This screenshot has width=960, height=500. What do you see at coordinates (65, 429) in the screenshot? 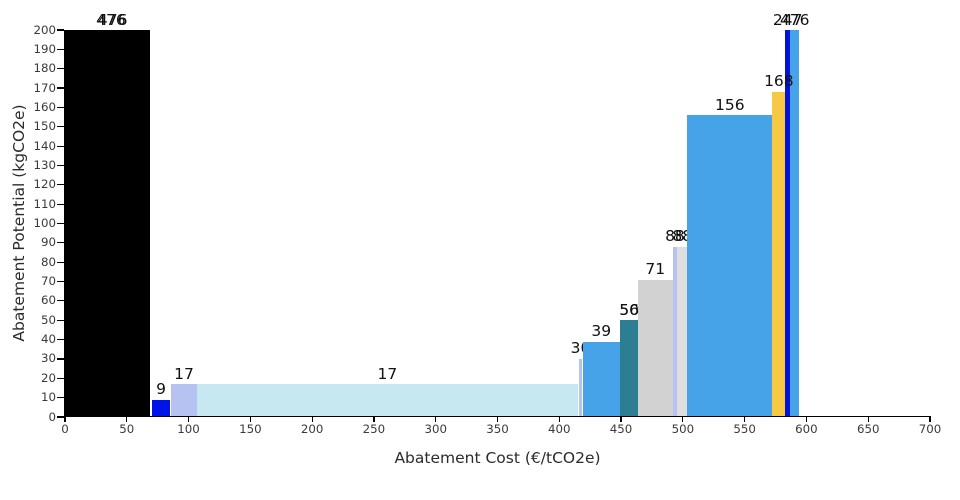
I see `x-tick-label: 0` at bounding box center [65, 429].